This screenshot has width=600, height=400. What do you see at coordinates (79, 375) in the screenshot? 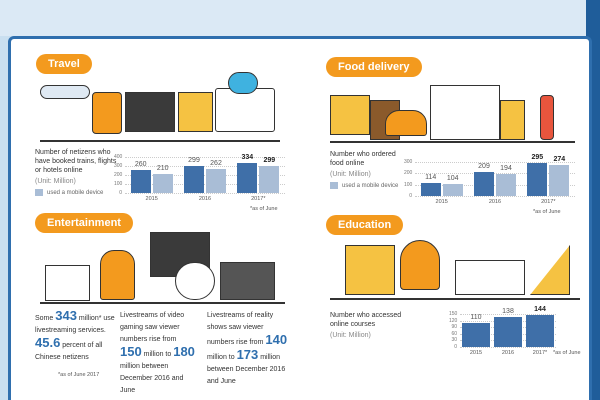
I see `livestream-note: *as of June 2017` at bounding box center [79, 375].